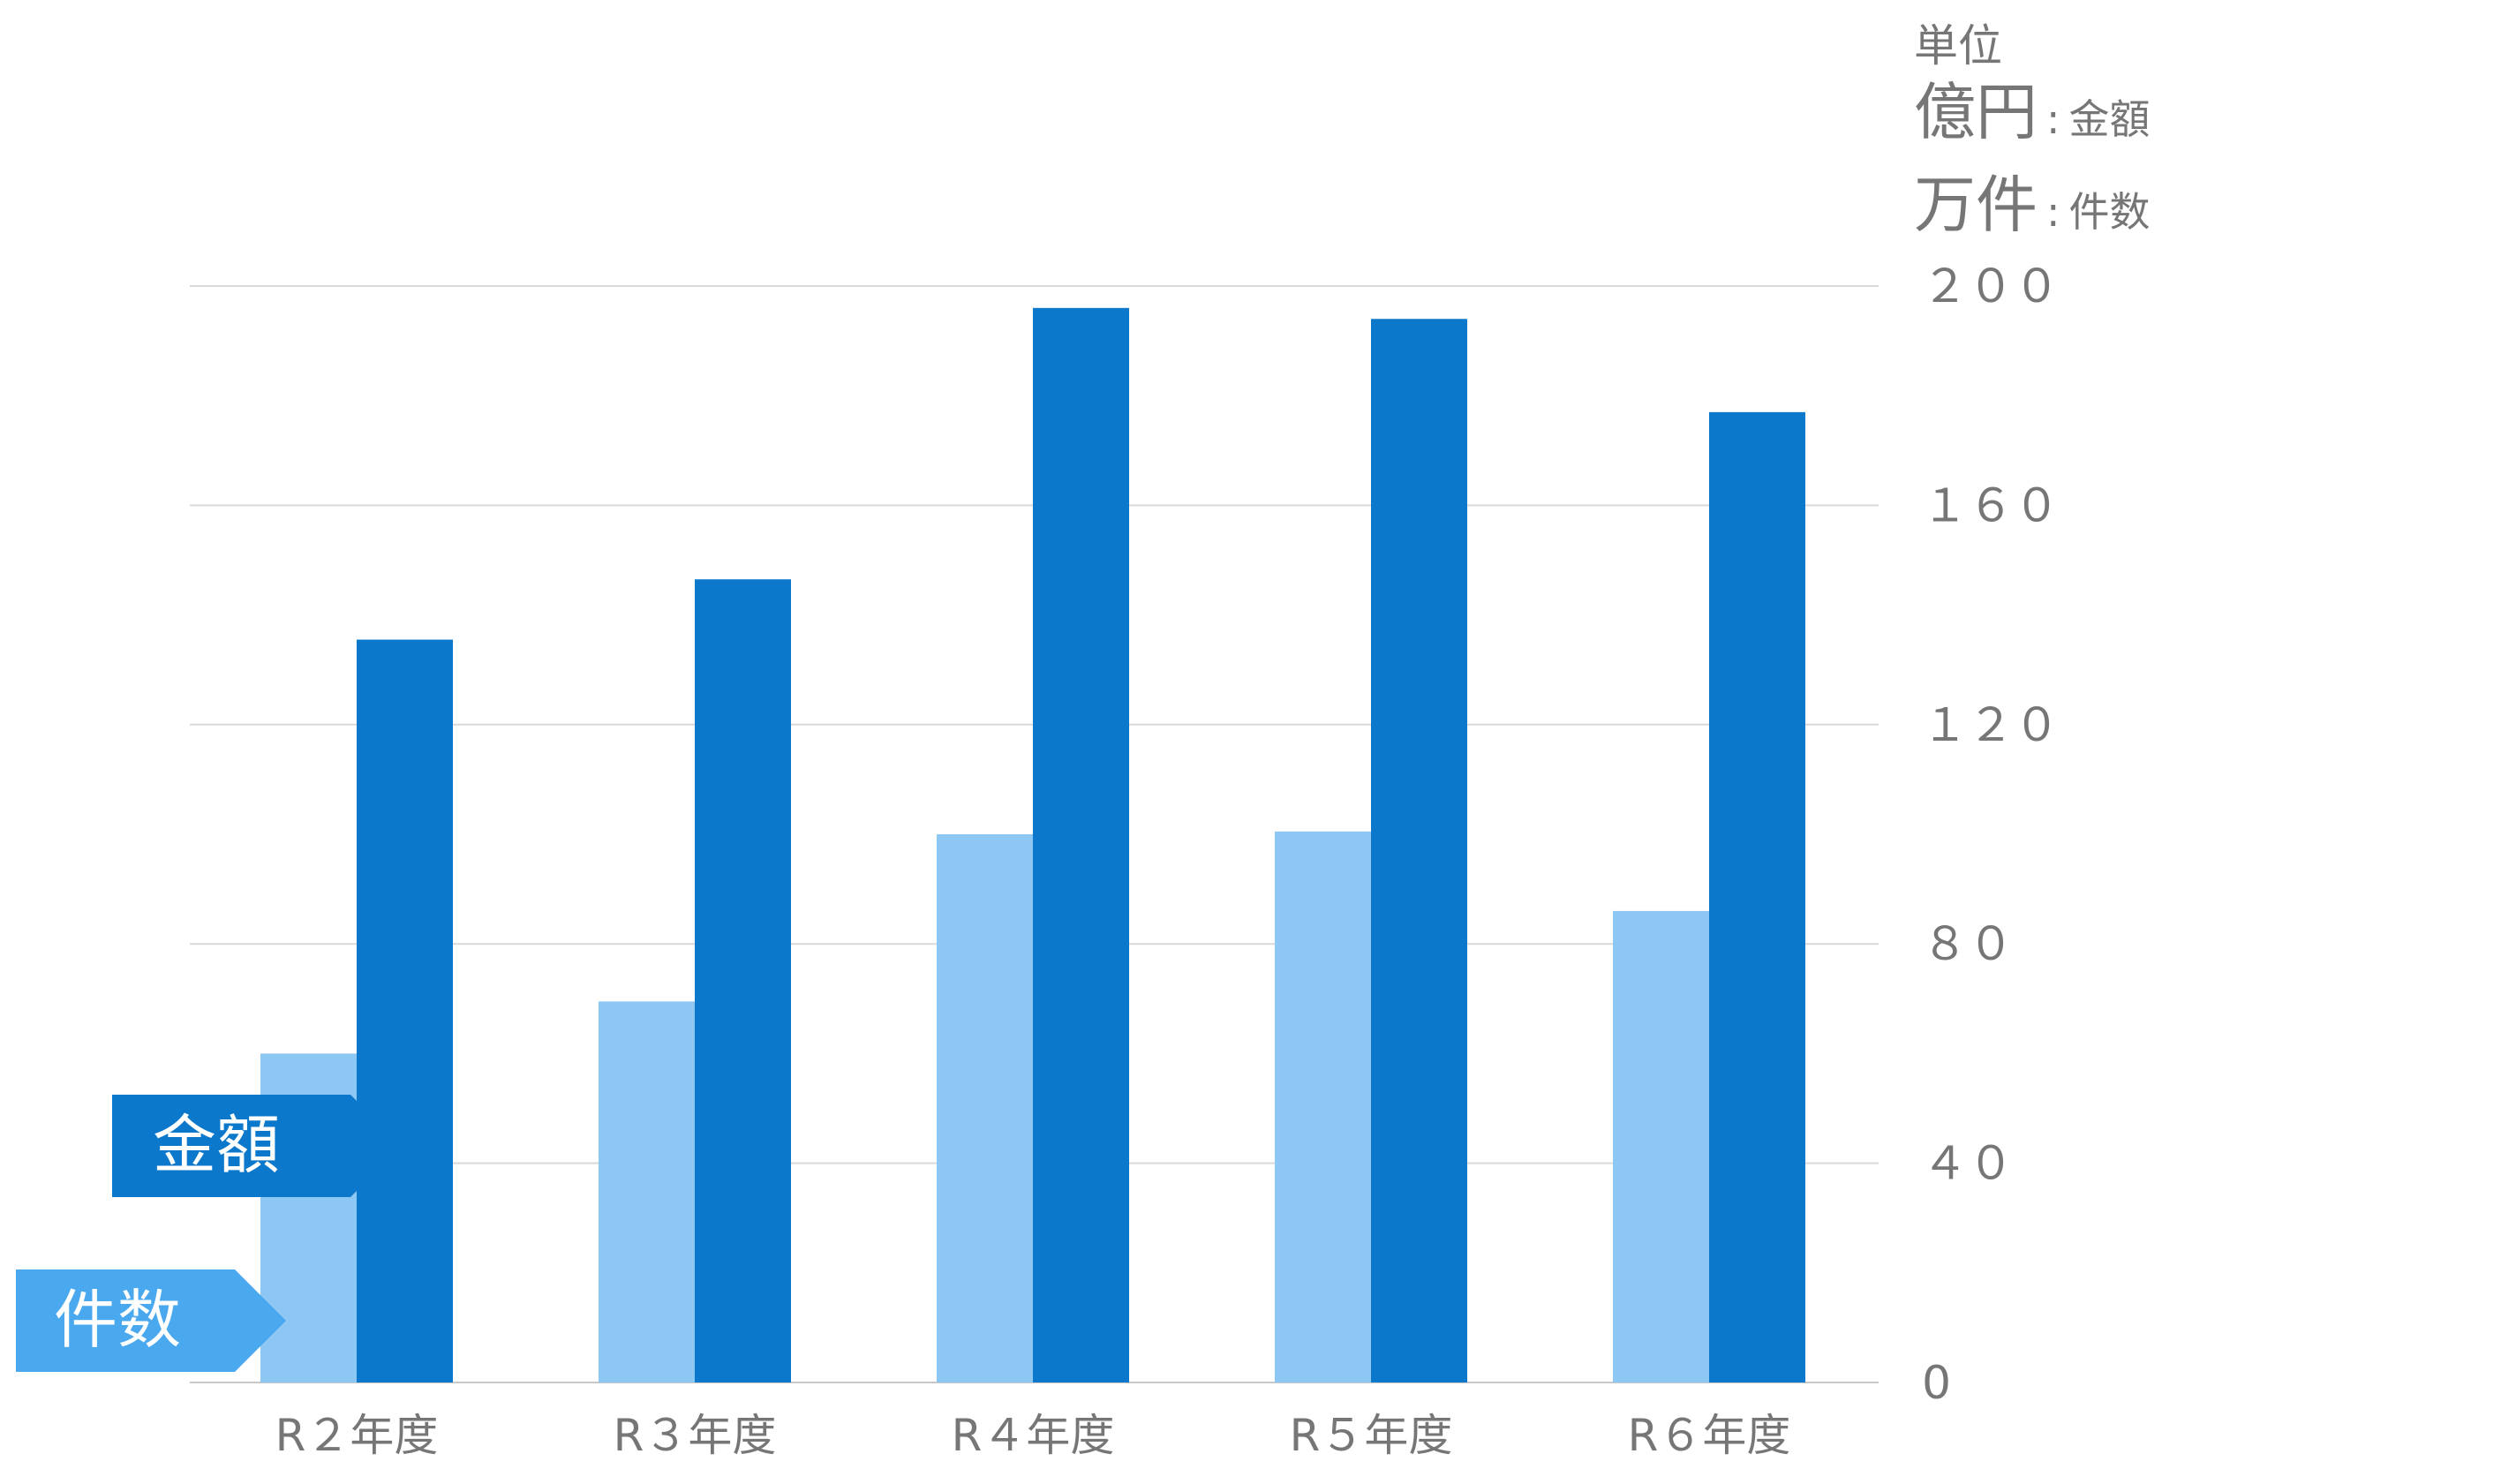  What do you see at coordinates (1968, 945) in the screenshot?
I see `y-tick-label: ８０` at bounding box center [1968, 945].